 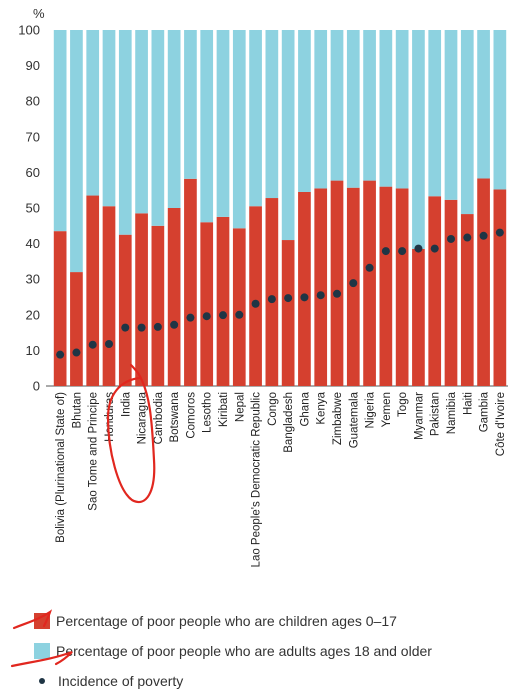 What do you see at coordinates (338, 418) in the screenshot?
I see `x-tick-label: Zimbabwe` at bounding box center [338, 418].